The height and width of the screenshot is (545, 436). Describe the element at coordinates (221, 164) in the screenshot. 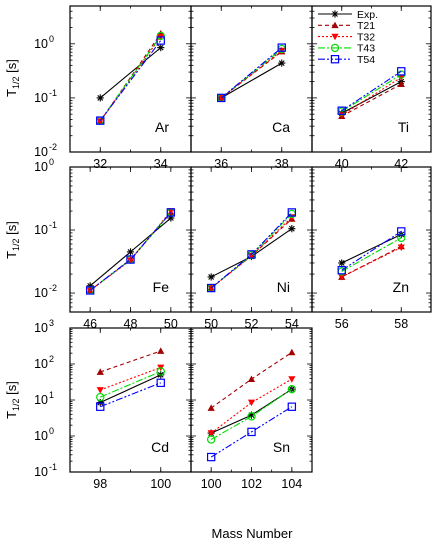

I see `x-tick-label: 36` at that location.